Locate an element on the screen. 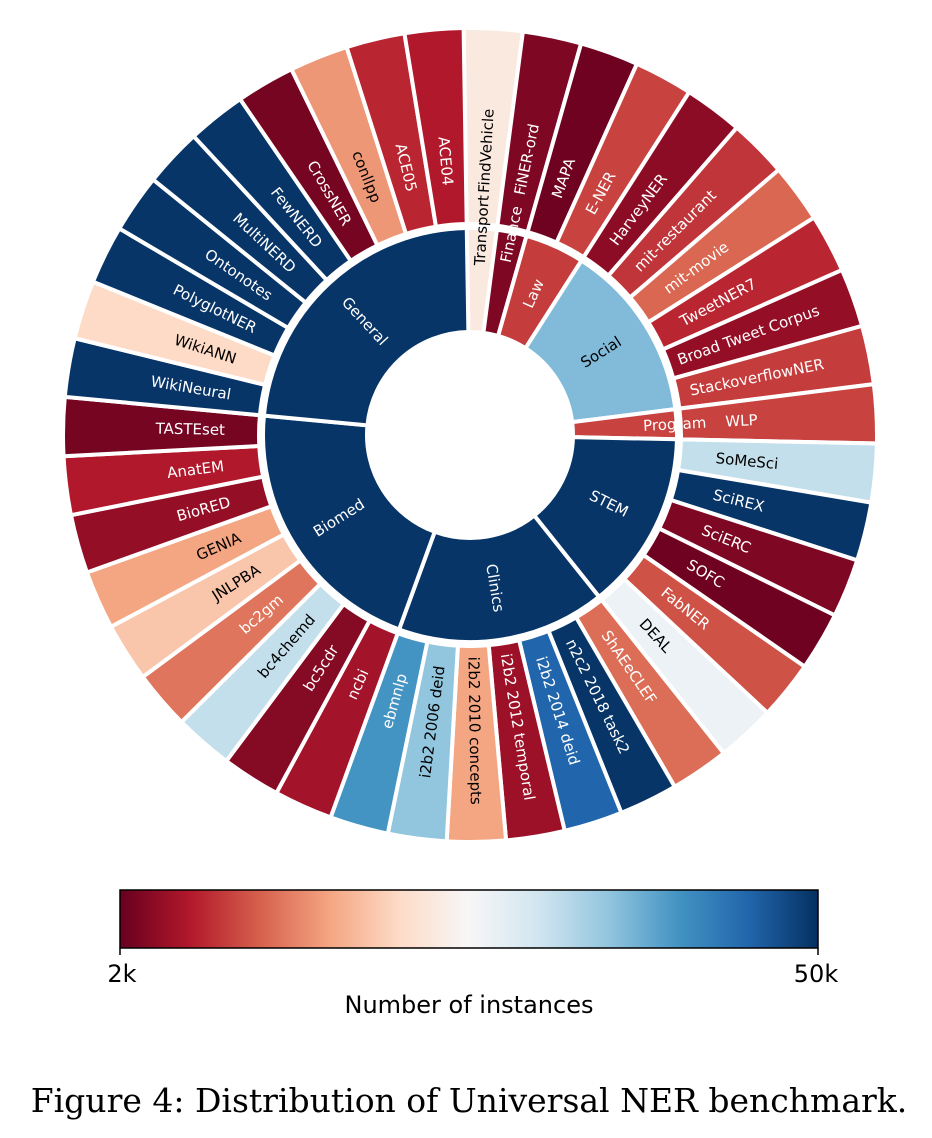 The image size is (932, 1138). dataset-label-somesci: SoMeSci is located at coordinates (747, 461).